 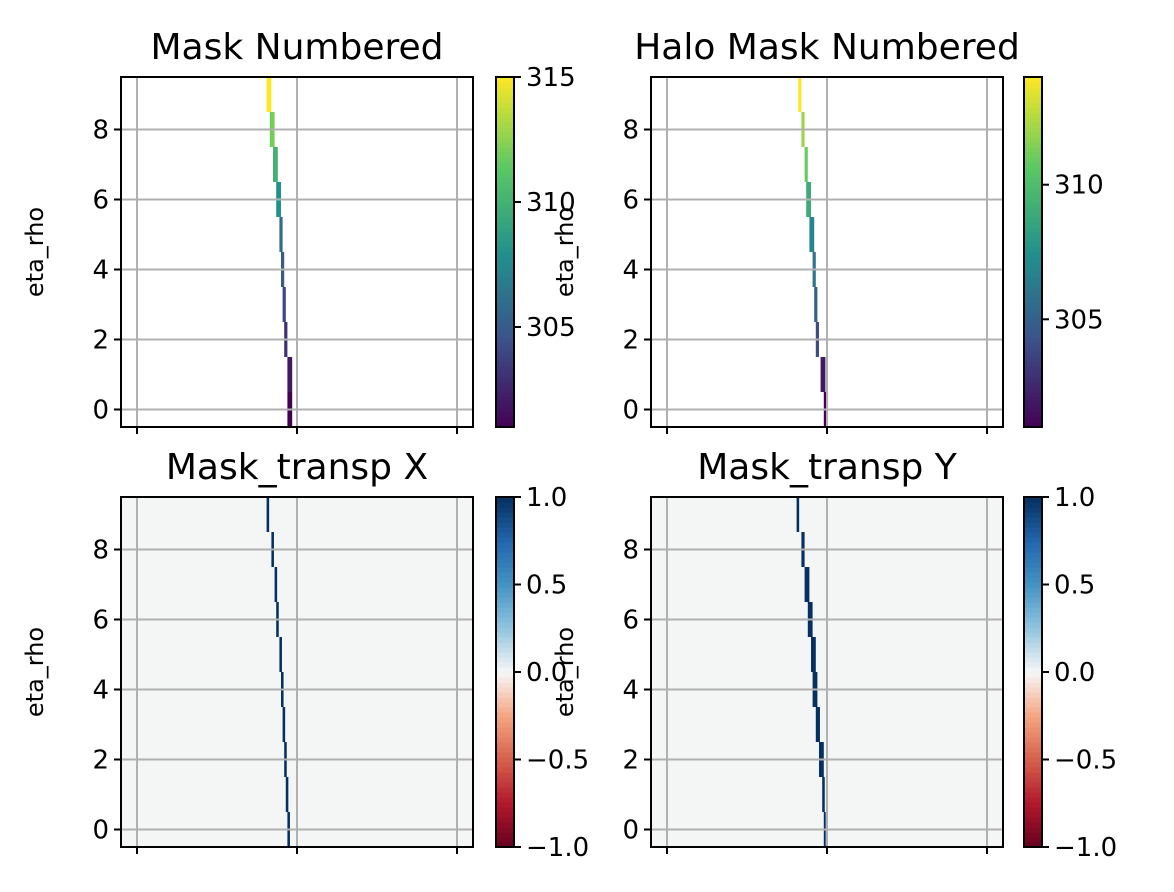 I want to click on colorbar-tick-label: −0.5, so click(x=1085, y=761).